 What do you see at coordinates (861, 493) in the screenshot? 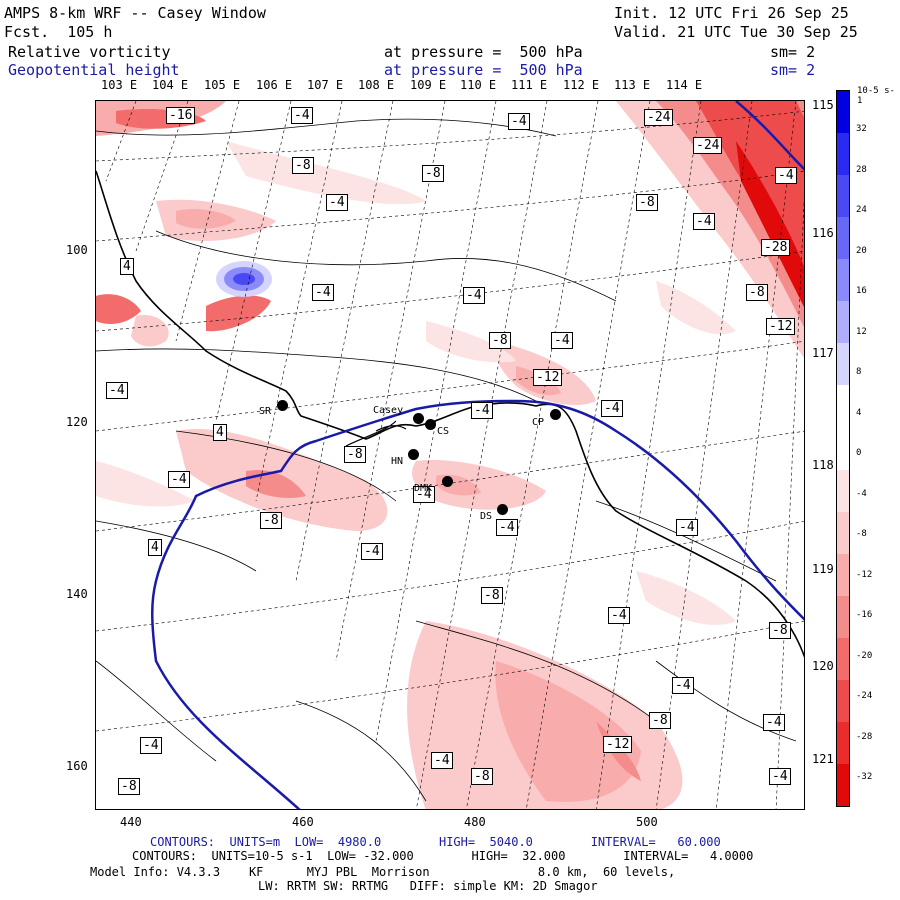
I see `colorbar-tick: -4` at bounding box center [861, 493].